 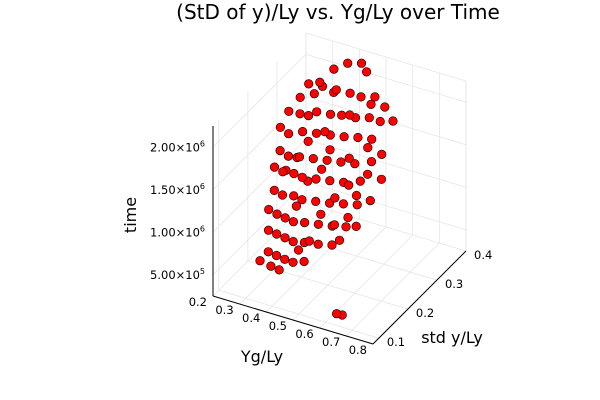 What do you see at coordinates (177, 274) in the screenshot?
I see `z-tick-label: 5.00×105` at bounding box center [177, 274].